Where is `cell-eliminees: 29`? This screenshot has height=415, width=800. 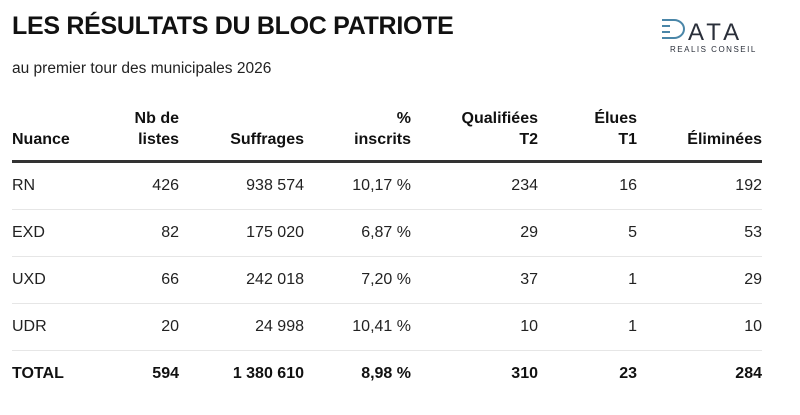
cell-eliminees: 29 is located at coordinates (699, 280).